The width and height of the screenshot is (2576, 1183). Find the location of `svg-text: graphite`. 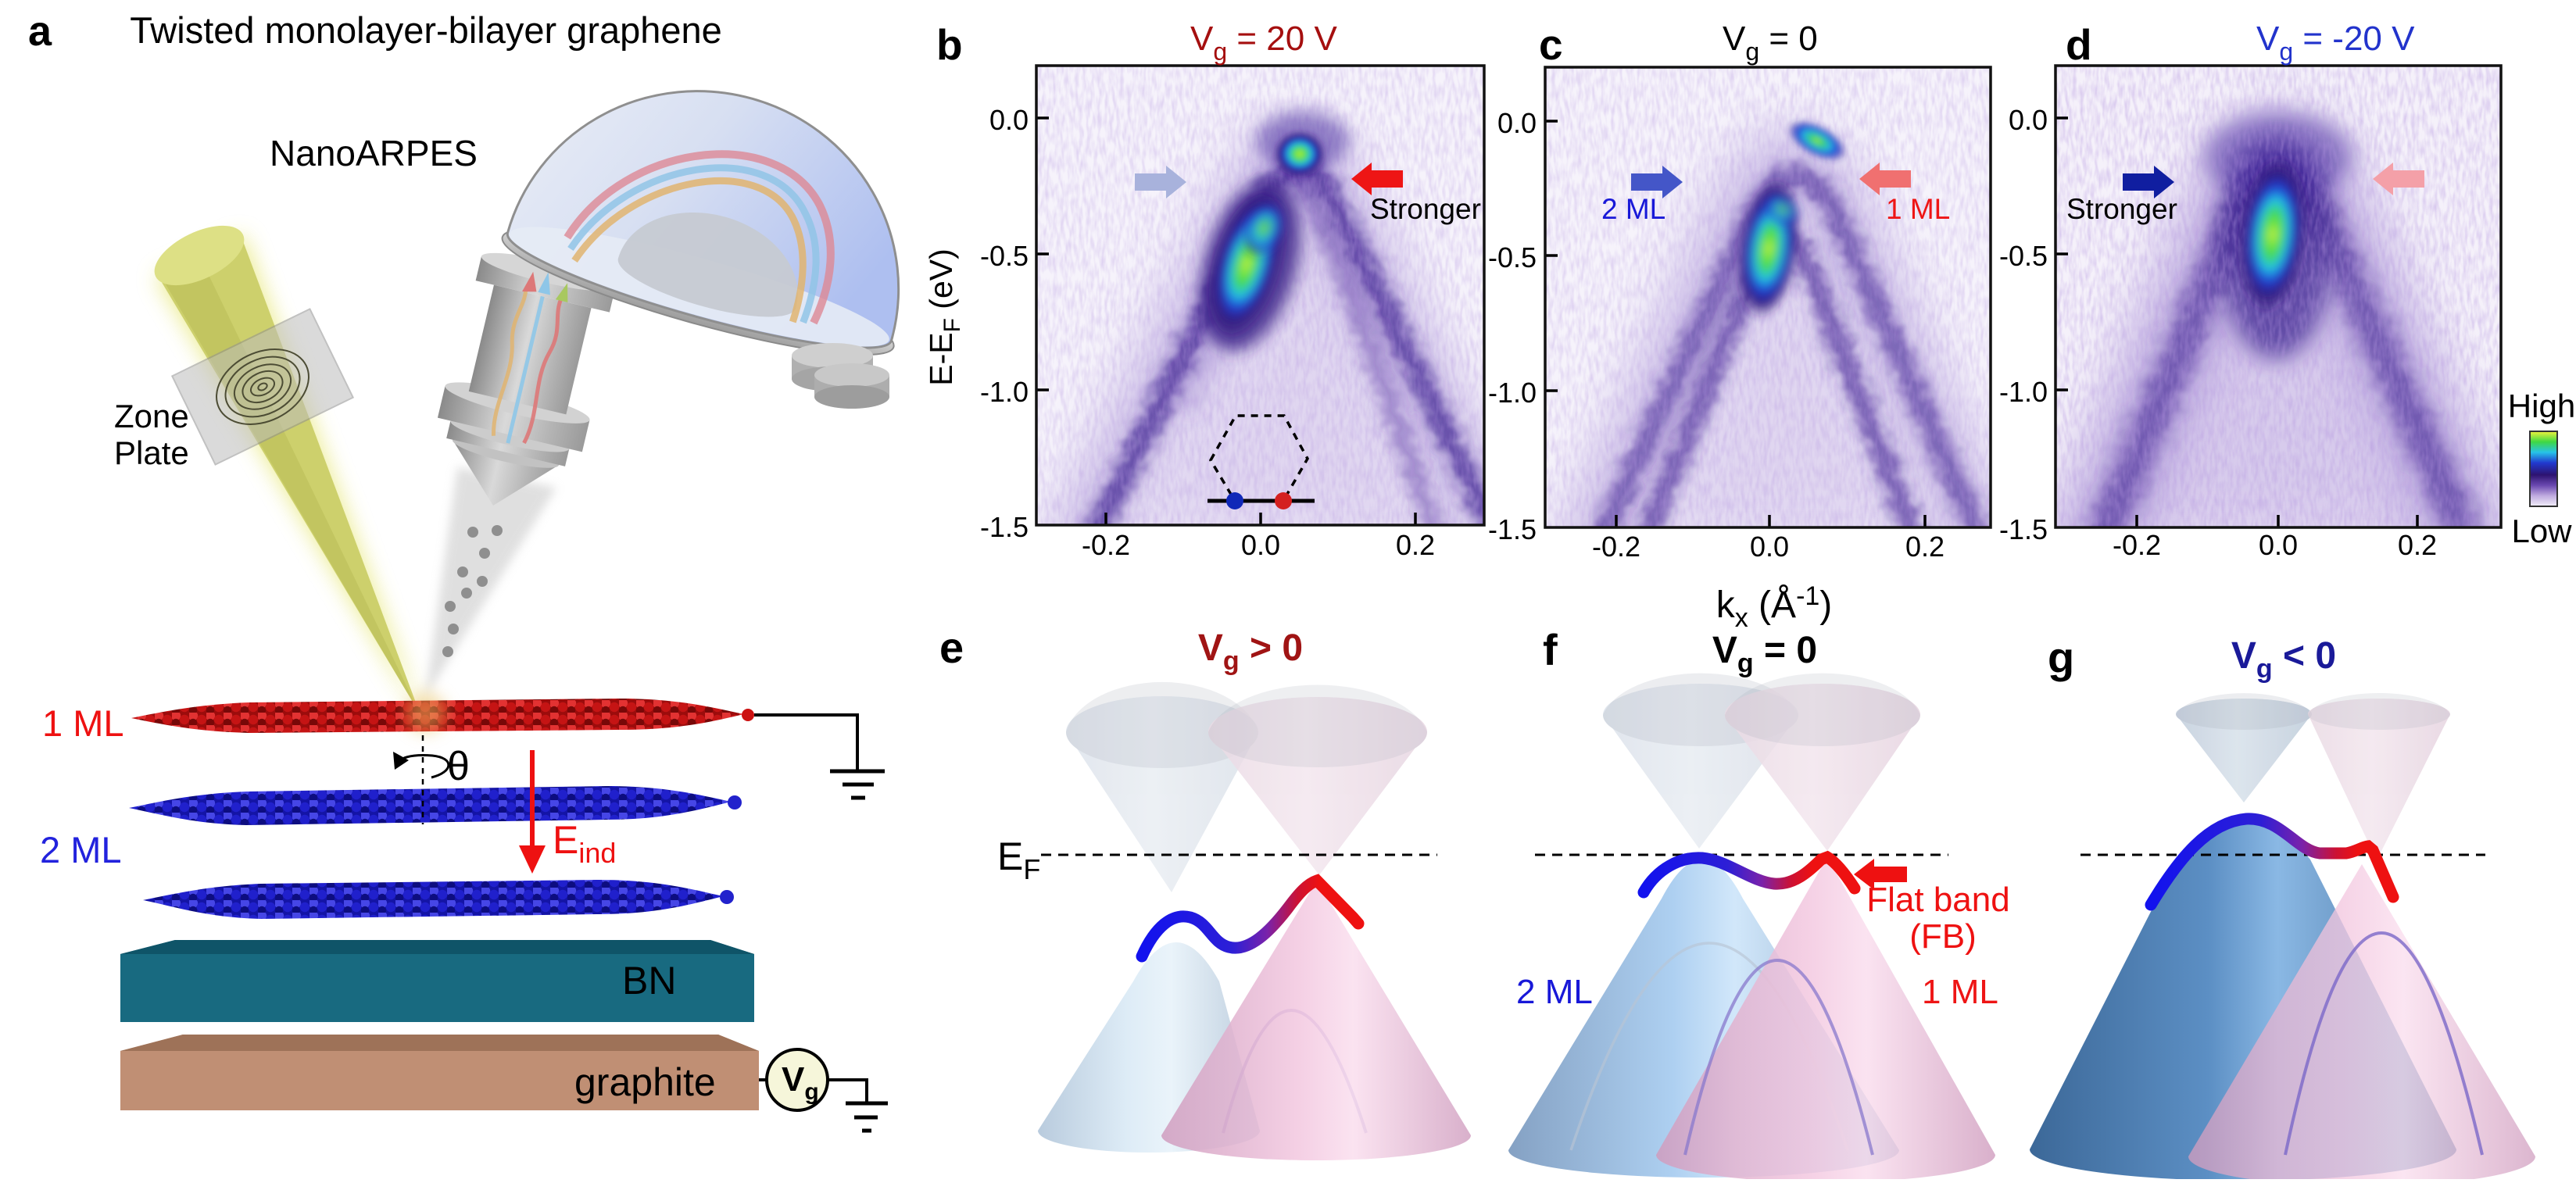

svg-text: graphite is located at coordinates (645, 1082).